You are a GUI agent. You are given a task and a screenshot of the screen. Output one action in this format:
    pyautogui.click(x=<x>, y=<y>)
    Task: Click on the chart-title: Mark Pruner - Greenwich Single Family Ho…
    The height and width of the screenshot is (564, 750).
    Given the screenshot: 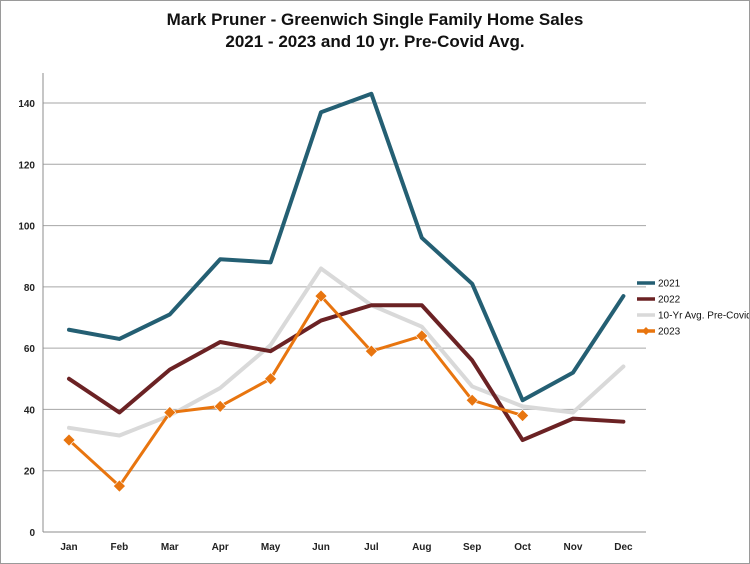 What is the action you would take?
    pyautogui.click(x=375, y=19)
    